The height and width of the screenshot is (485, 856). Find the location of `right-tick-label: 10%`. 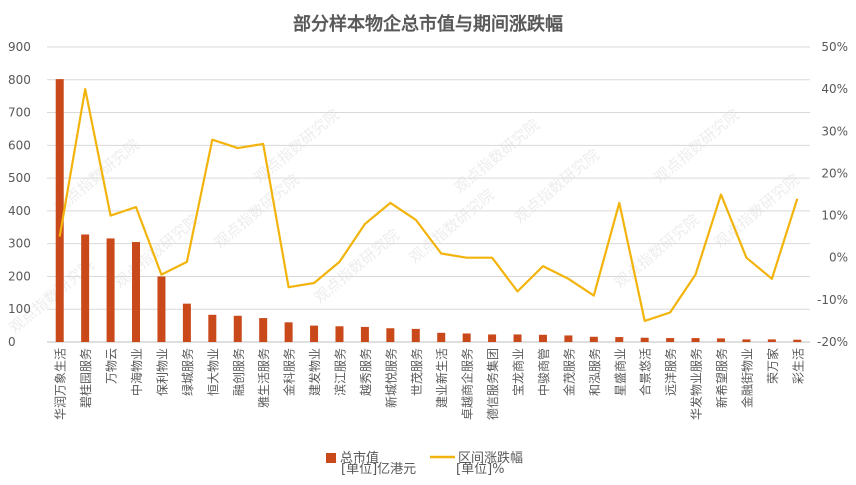

right-tick-label: 10% is located at coordinates (834, 216).